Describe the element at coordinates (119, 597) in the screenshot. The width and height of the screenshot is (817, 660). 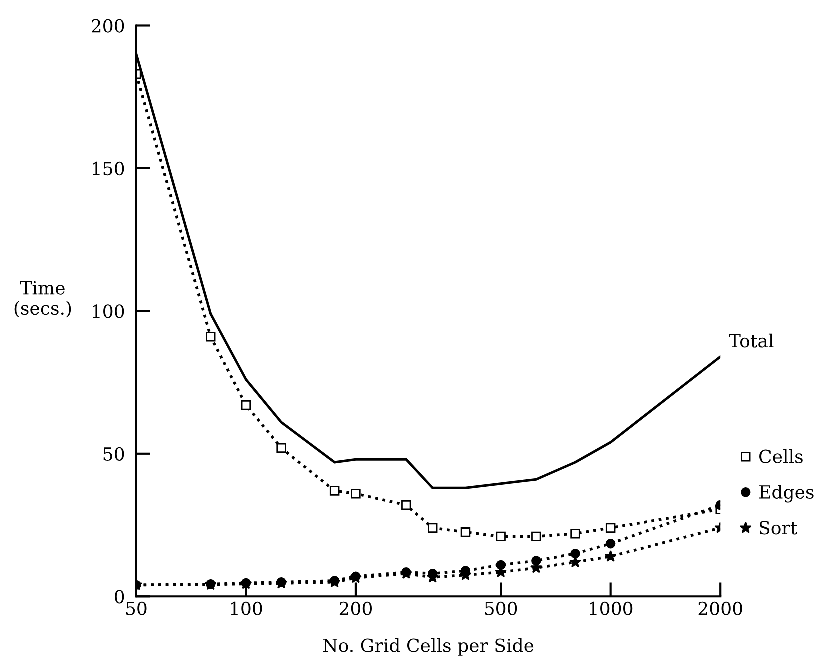
I see `y-tick-label: 0` at that location.